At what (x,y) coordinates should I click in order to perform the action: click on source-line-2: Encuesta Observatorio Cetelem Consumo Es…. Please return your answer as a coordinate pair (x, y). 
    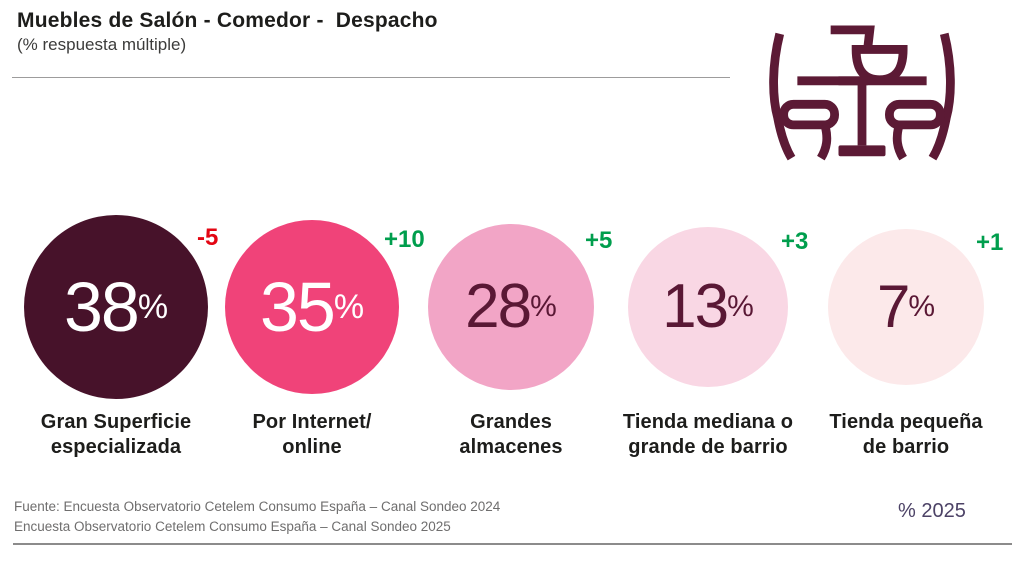
    Looking at the image, I should click on (232, 526).